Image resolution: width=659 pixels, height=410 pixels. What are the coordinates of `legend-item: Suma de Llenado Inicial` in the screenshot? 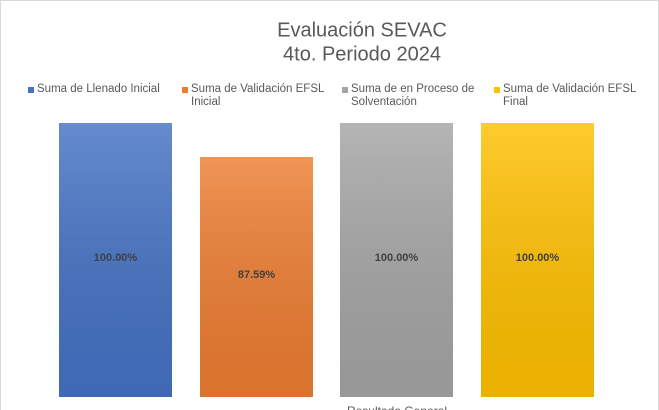 It's located at (105, 89).